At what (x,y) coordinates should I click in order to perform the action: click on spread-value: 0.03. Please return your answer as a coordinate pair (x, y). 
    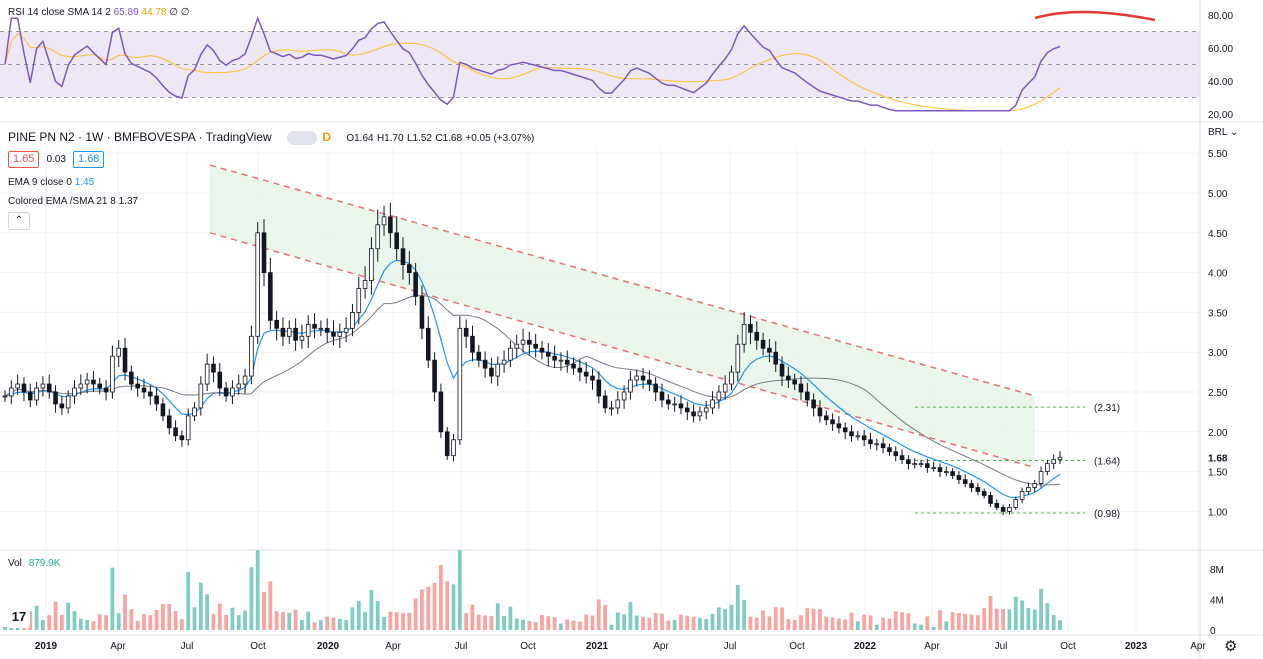
    Looking at the image, I should click on (56, 159).